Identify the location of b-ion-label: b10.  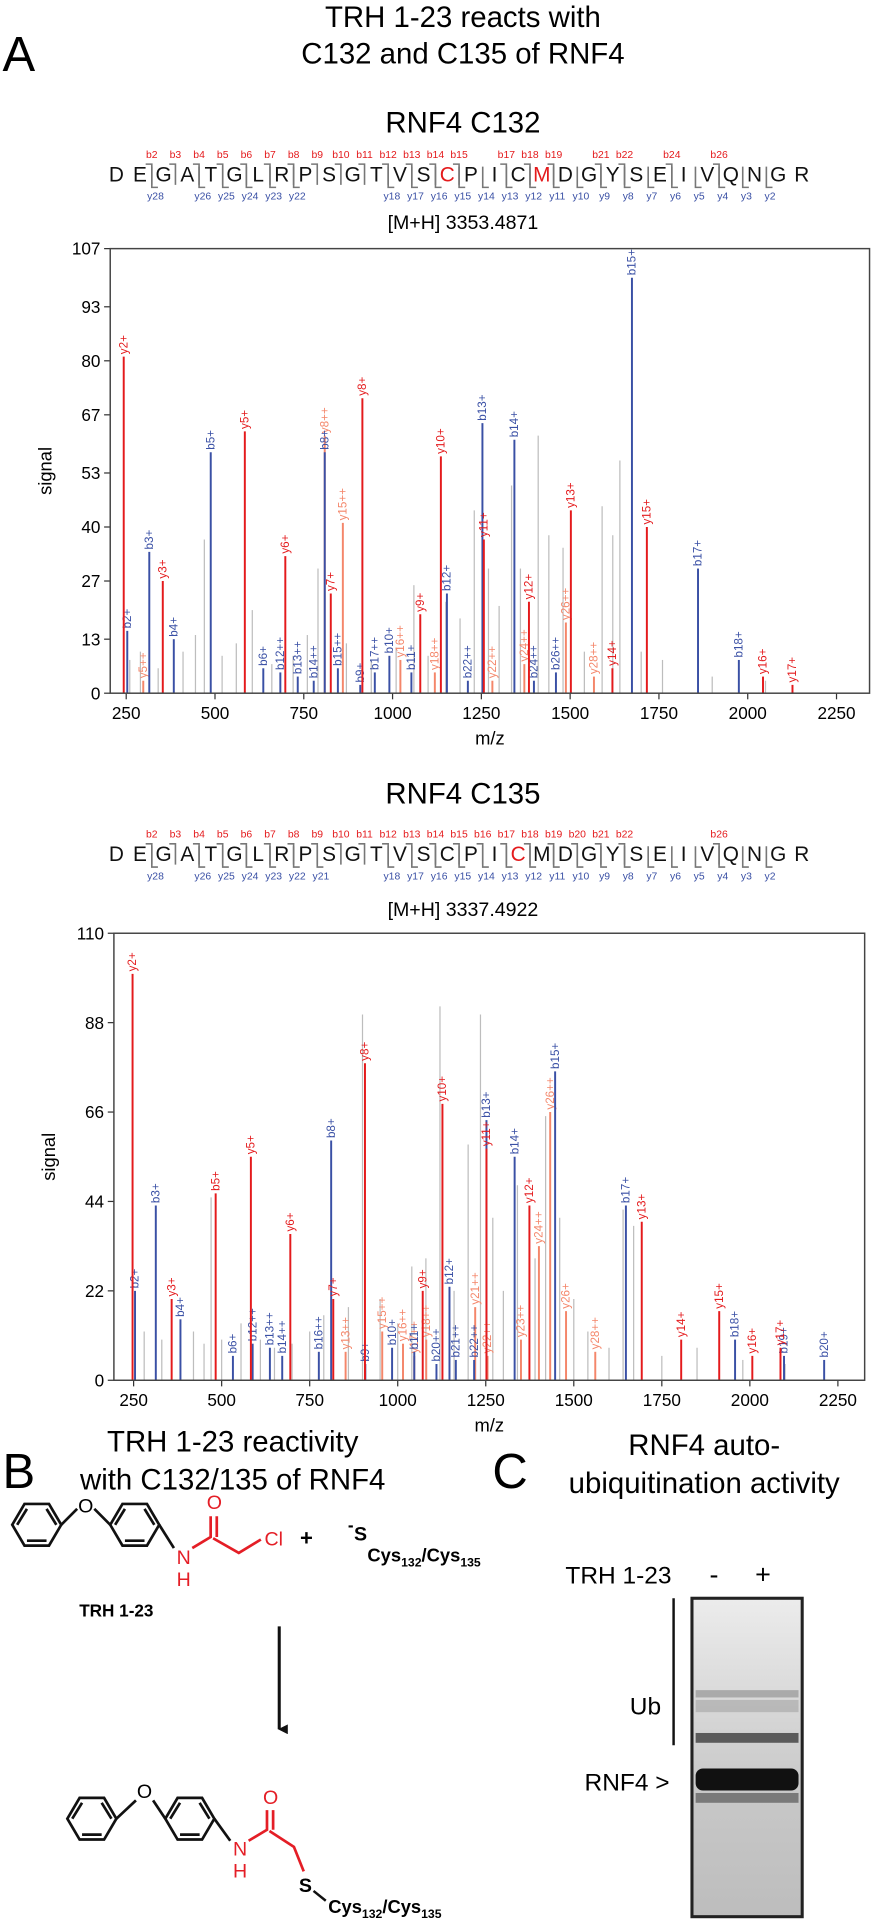
(341, 835).